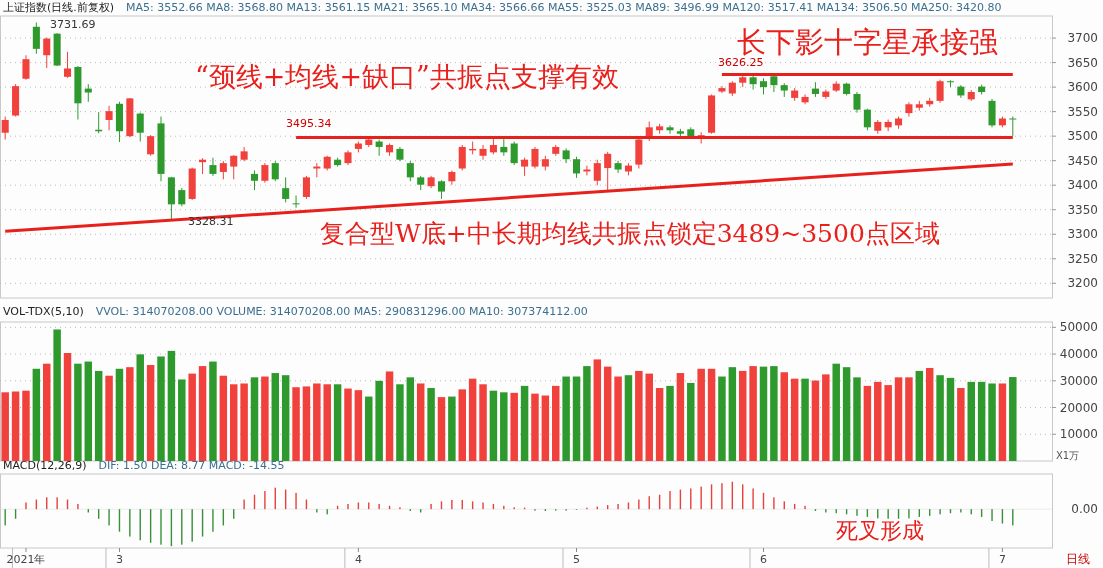  Describe the element at coordinates (358, 559) in the screenshot. I see `x-tick-label: 4` at that location.